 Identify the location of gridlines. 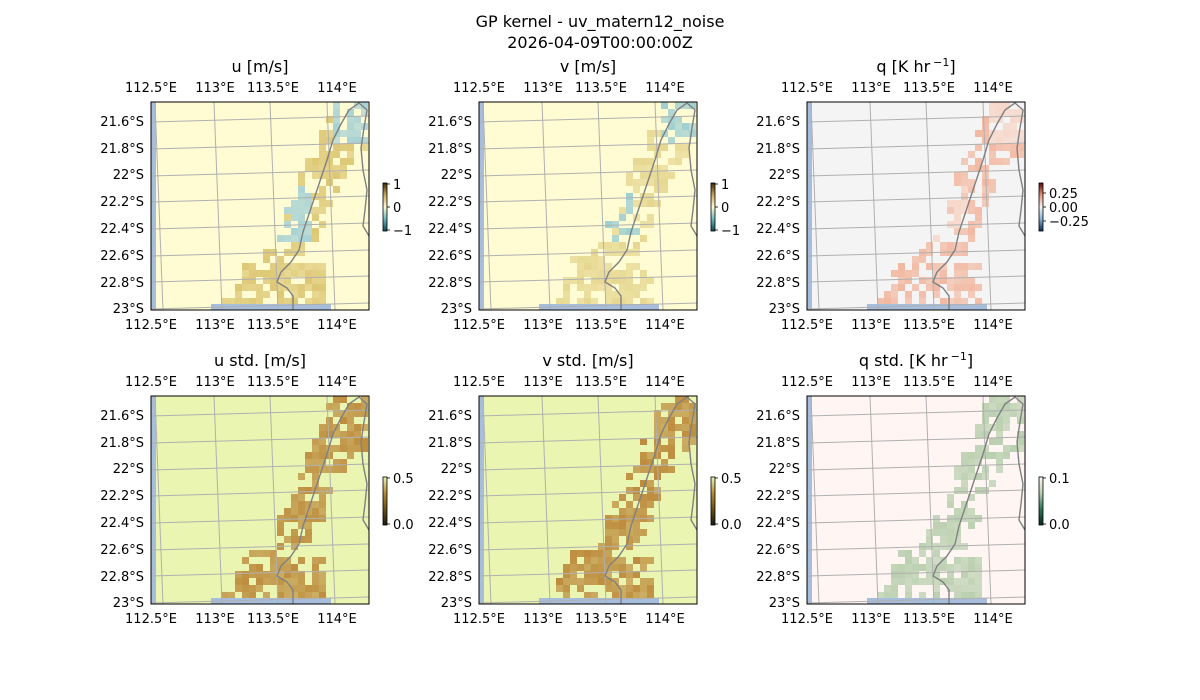
(588, 500).